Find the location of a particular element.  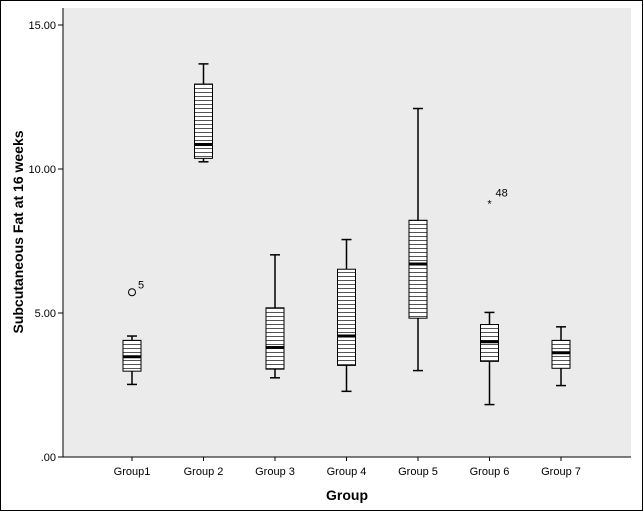

y-tick-label: .00 is located at coordinates (48, 458).